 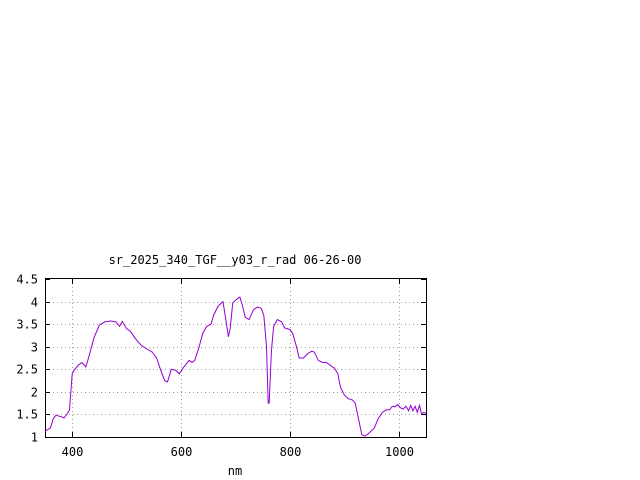 What do you see at coordinates (73, 452) in the screenshot?
I see `x-tick-label: 400` at bounding box center [73, 452].